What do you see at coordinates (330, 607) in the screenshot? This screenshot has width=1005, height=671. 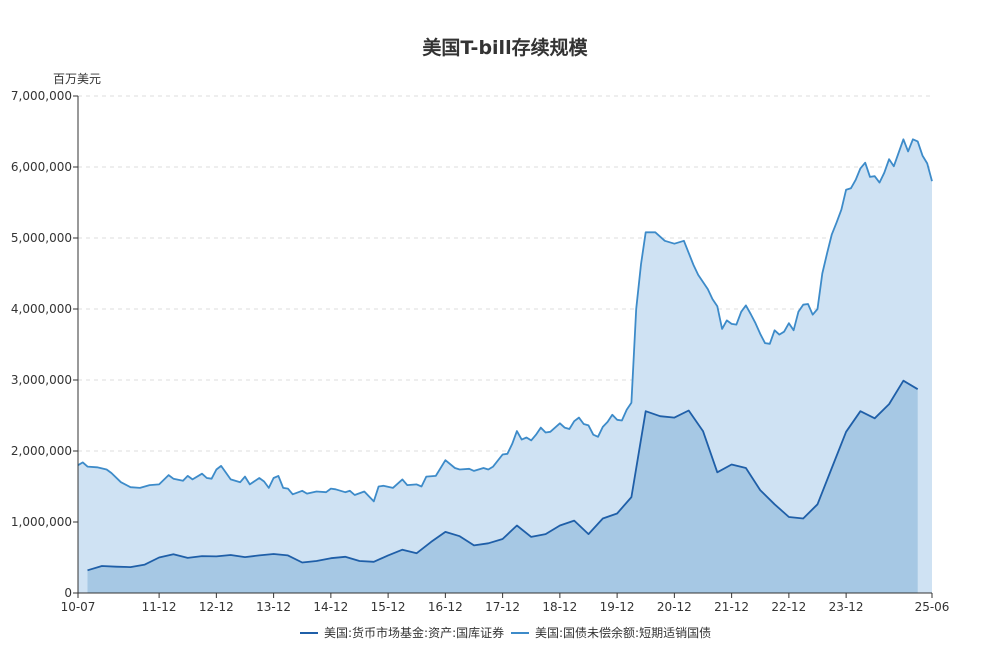 I see `x-tick-label: 14-12` at bounding box center [330, 607].